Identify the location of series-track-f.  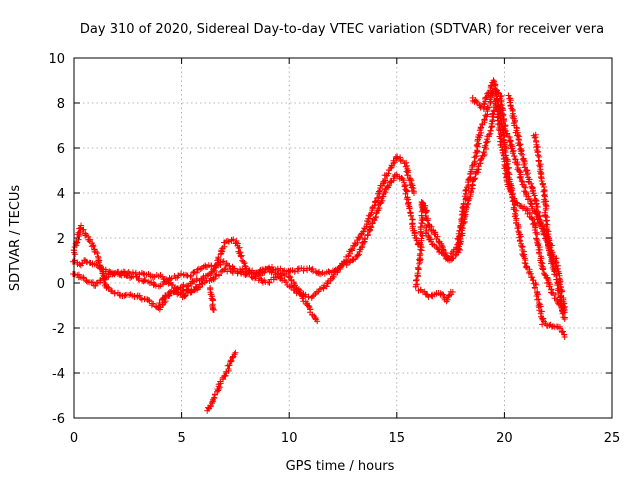
(518, 208).